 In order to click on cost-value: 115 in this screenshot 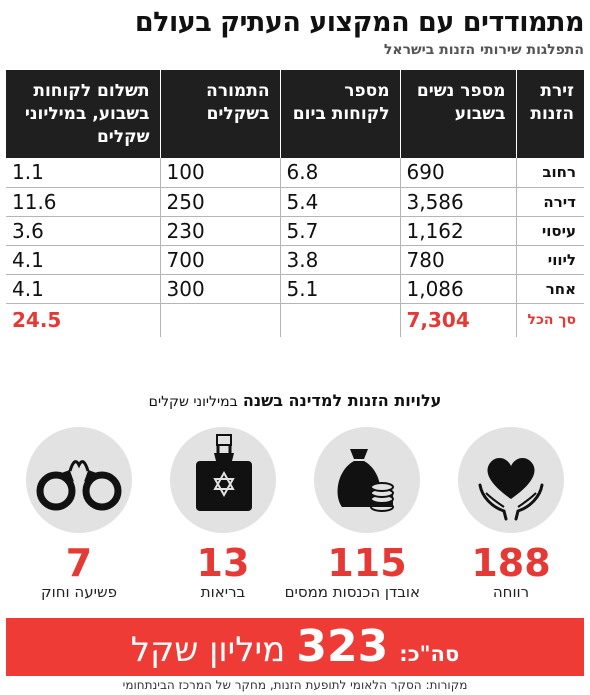, I will do `click(367, 563)`.